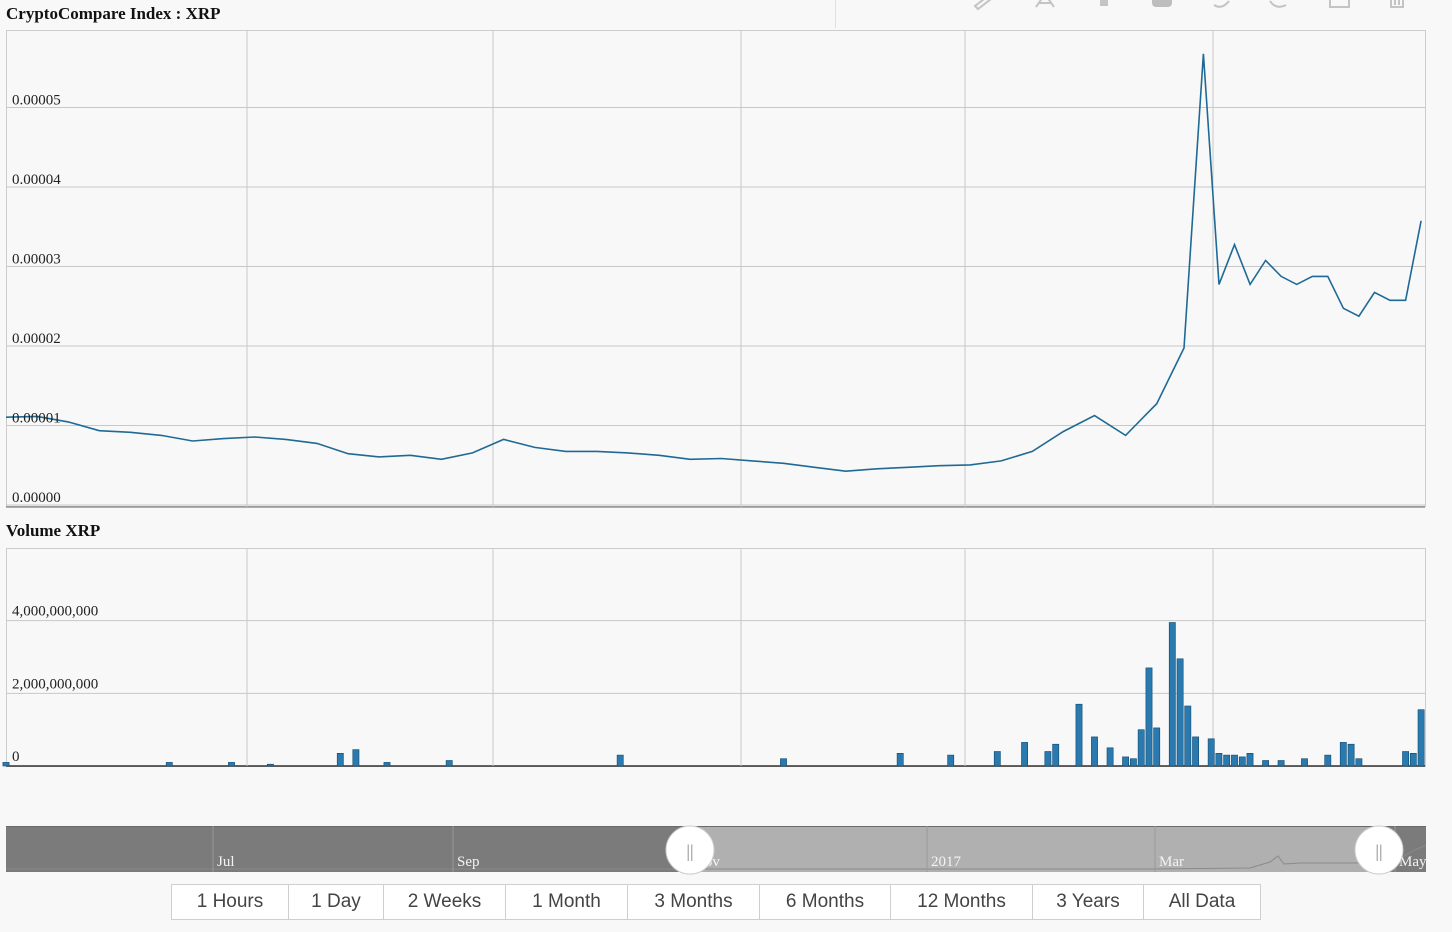  What do you see at coordinates (16, 757) in the screenshot?
I see `volume-y-tick-label: 0` at bounding box center [16, 757].